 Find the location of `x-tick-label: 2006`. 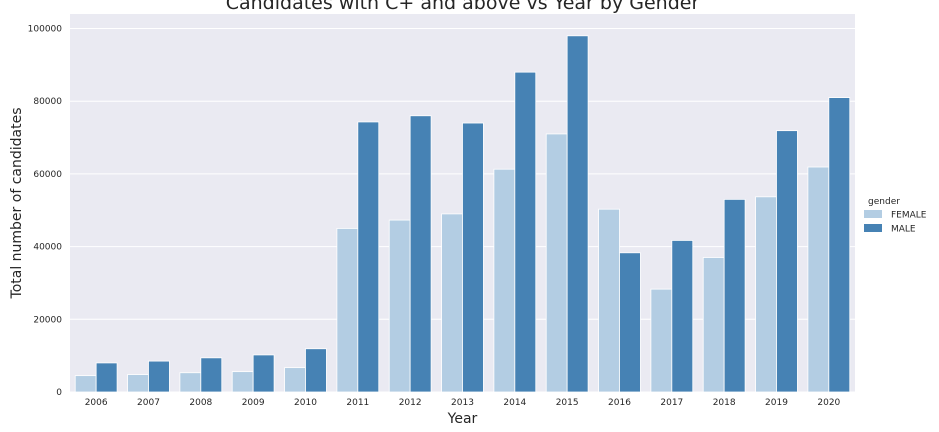

x-tick-label: 2006 is located at coordinates (96, 403).